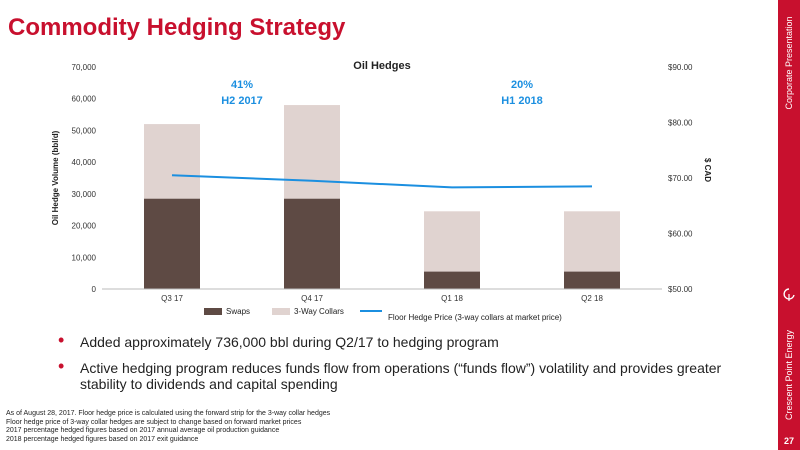  I want to click on x-tick-label: Q2 18, so click(592, 298).